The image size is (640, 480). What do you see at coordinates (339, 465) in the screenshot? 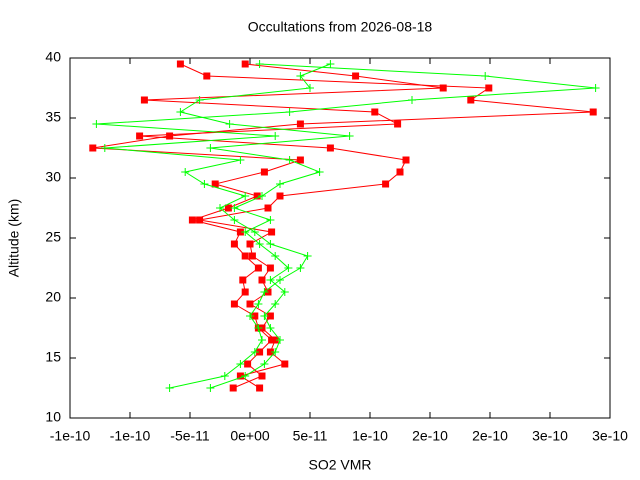
I see `x-axis-label: SO2 VMR` at bounding box center [339, 465].